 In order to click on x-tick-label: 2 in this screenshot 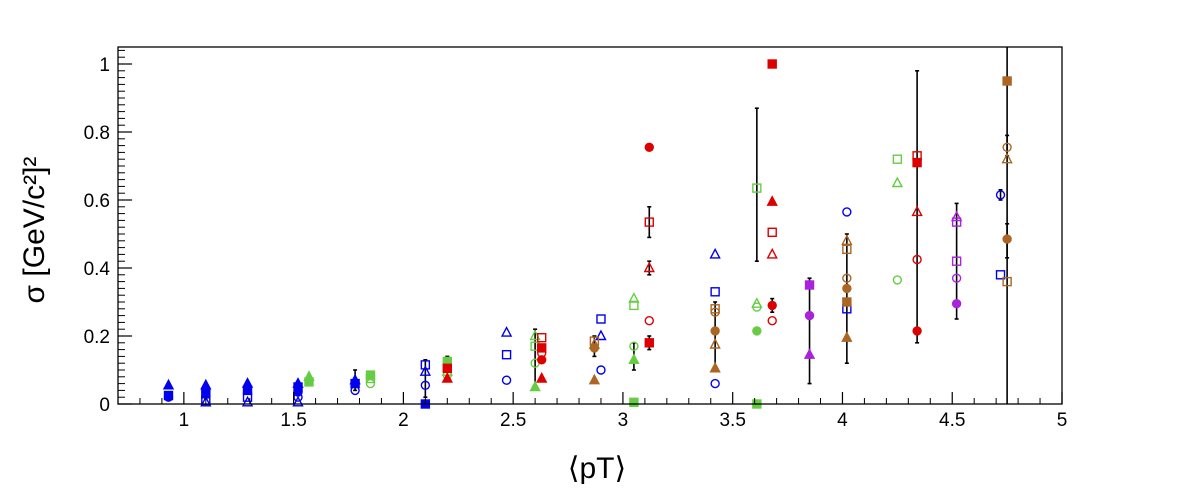, I will do `click(403, 420)`.